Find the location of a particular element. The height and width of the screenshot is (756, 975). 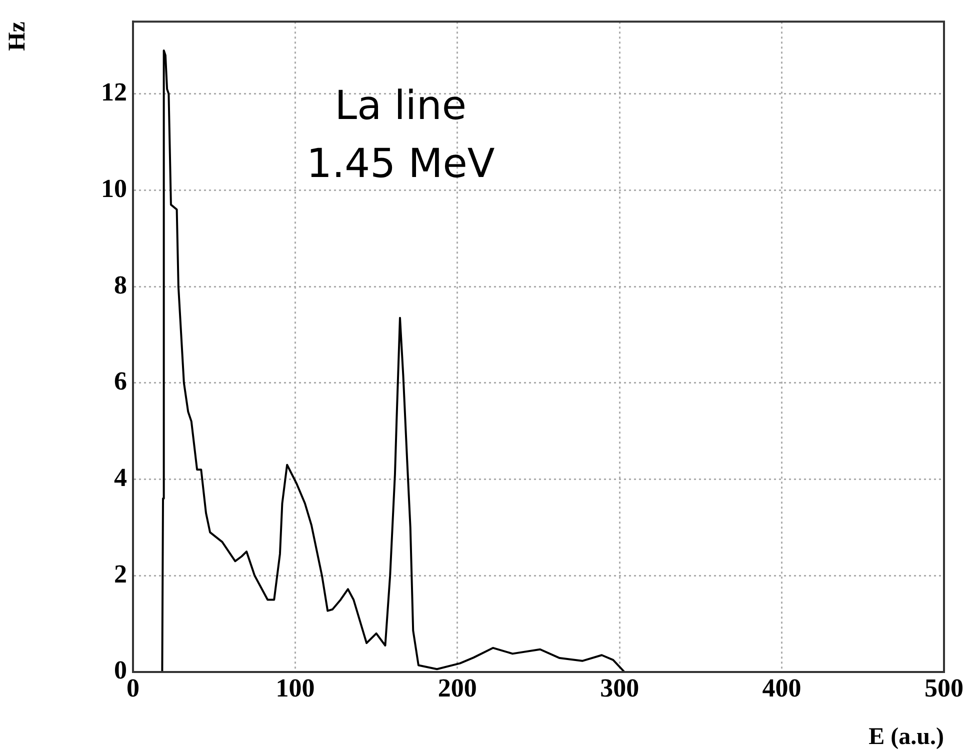

annotation: La line 1.45 MeV is located at coordinates (401, 135).